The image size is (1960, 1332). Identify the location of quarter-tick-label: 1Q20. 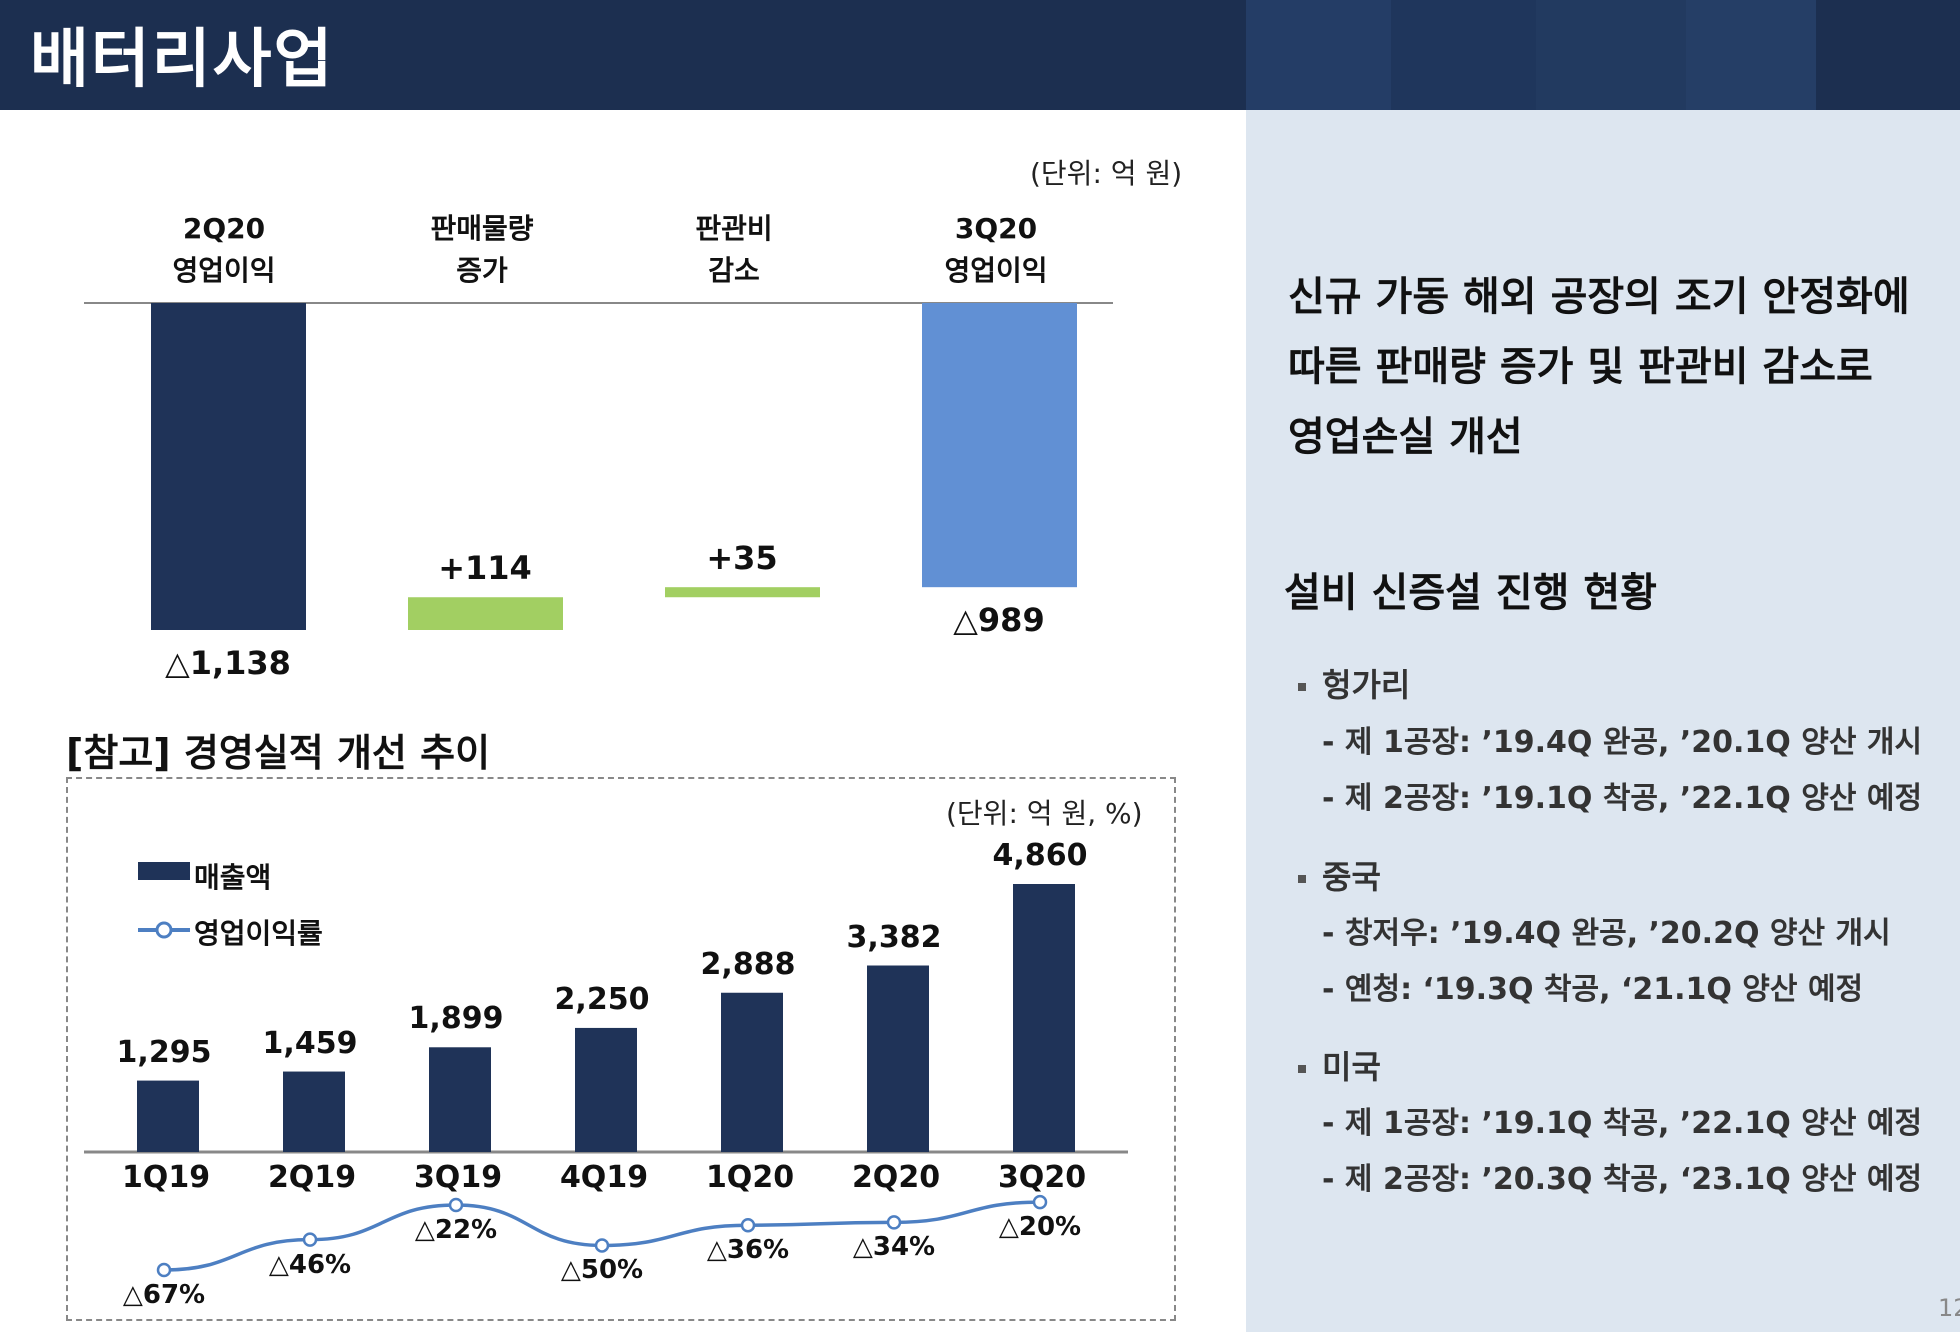
(750, 1177).